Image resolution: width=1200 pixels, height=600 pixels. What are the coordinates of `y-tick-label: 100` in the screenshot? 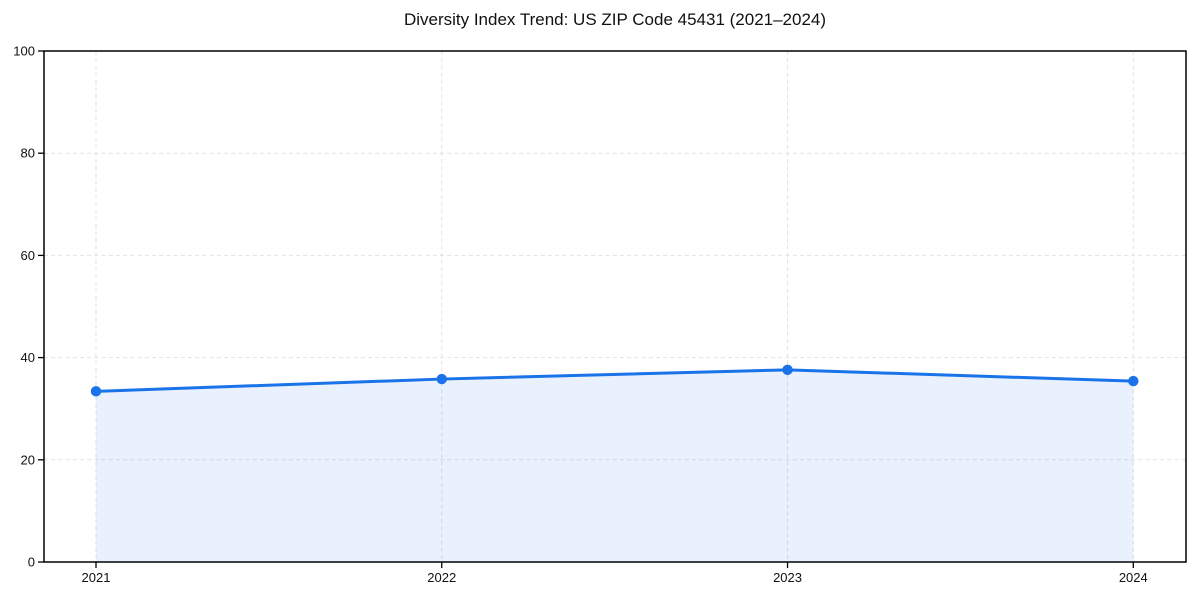 It's located at (24, 51).